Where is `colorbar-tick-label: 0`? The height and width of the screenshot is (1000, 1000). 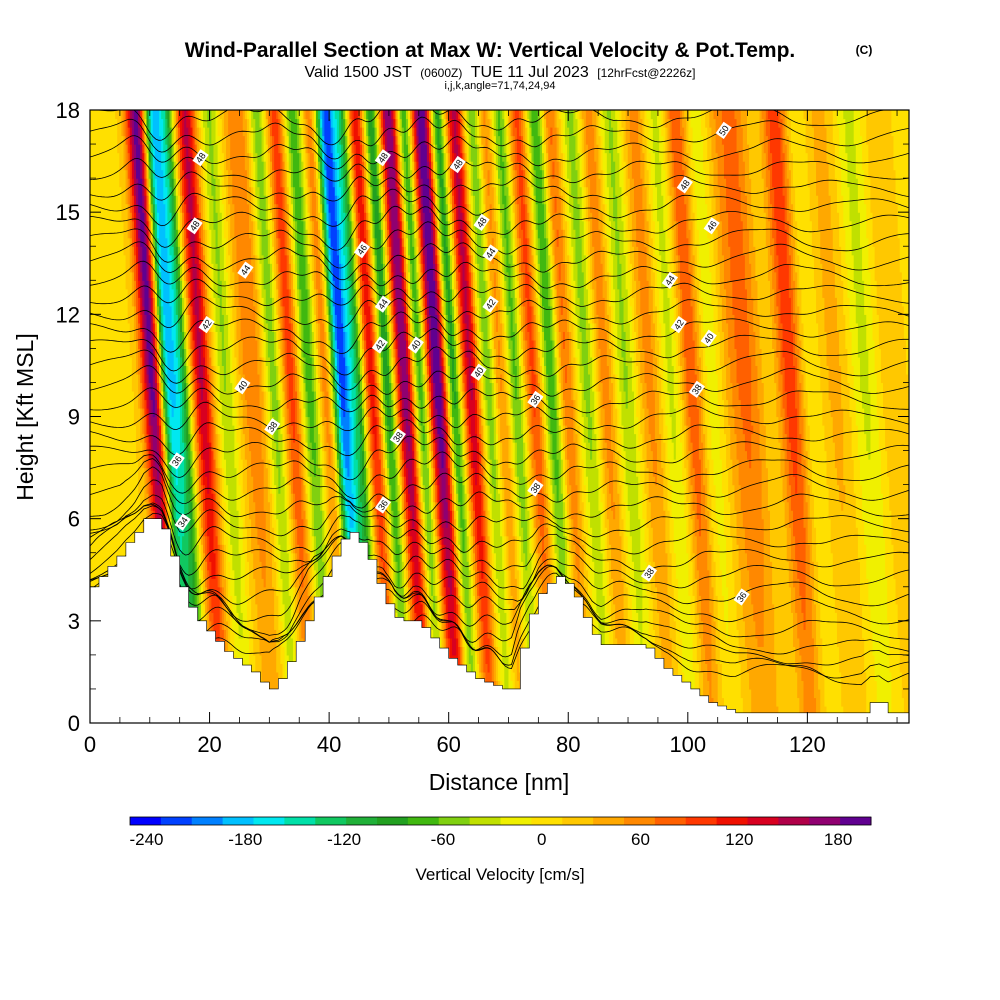 colorbar-tick-label: 0 is located at coordinates (541, 839).